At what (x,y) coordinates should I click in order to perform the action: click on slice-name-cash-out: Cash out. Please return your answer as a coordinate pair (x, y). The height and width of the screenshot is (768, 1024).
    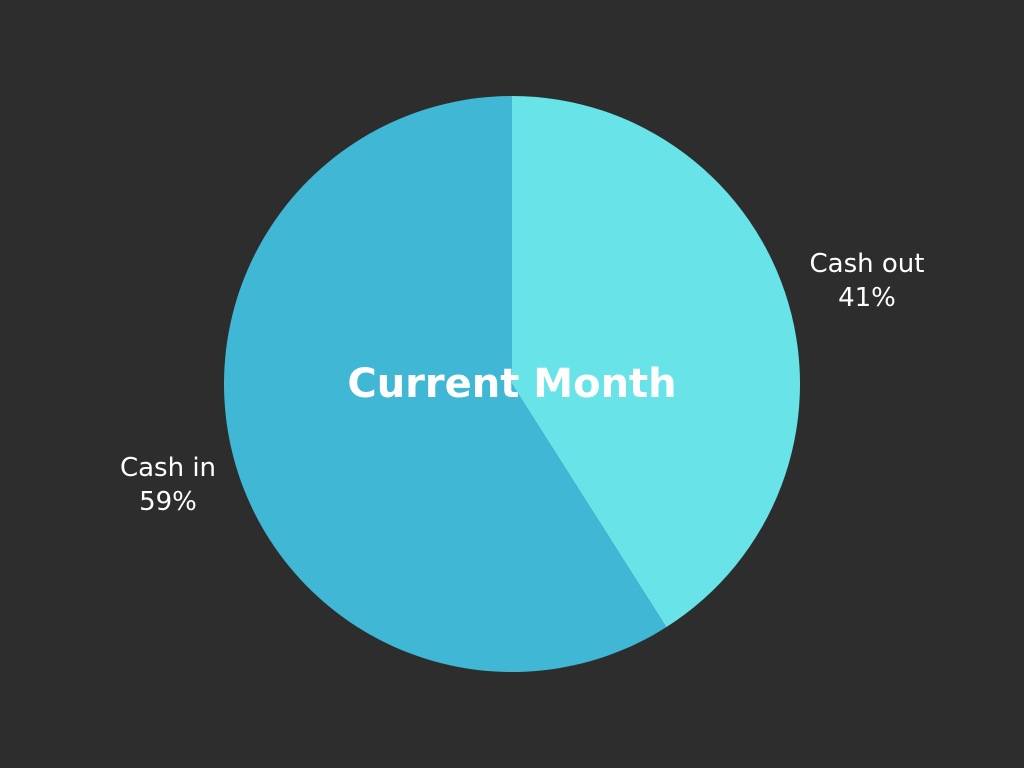
    Looking at the image, I should click on (867, 264).